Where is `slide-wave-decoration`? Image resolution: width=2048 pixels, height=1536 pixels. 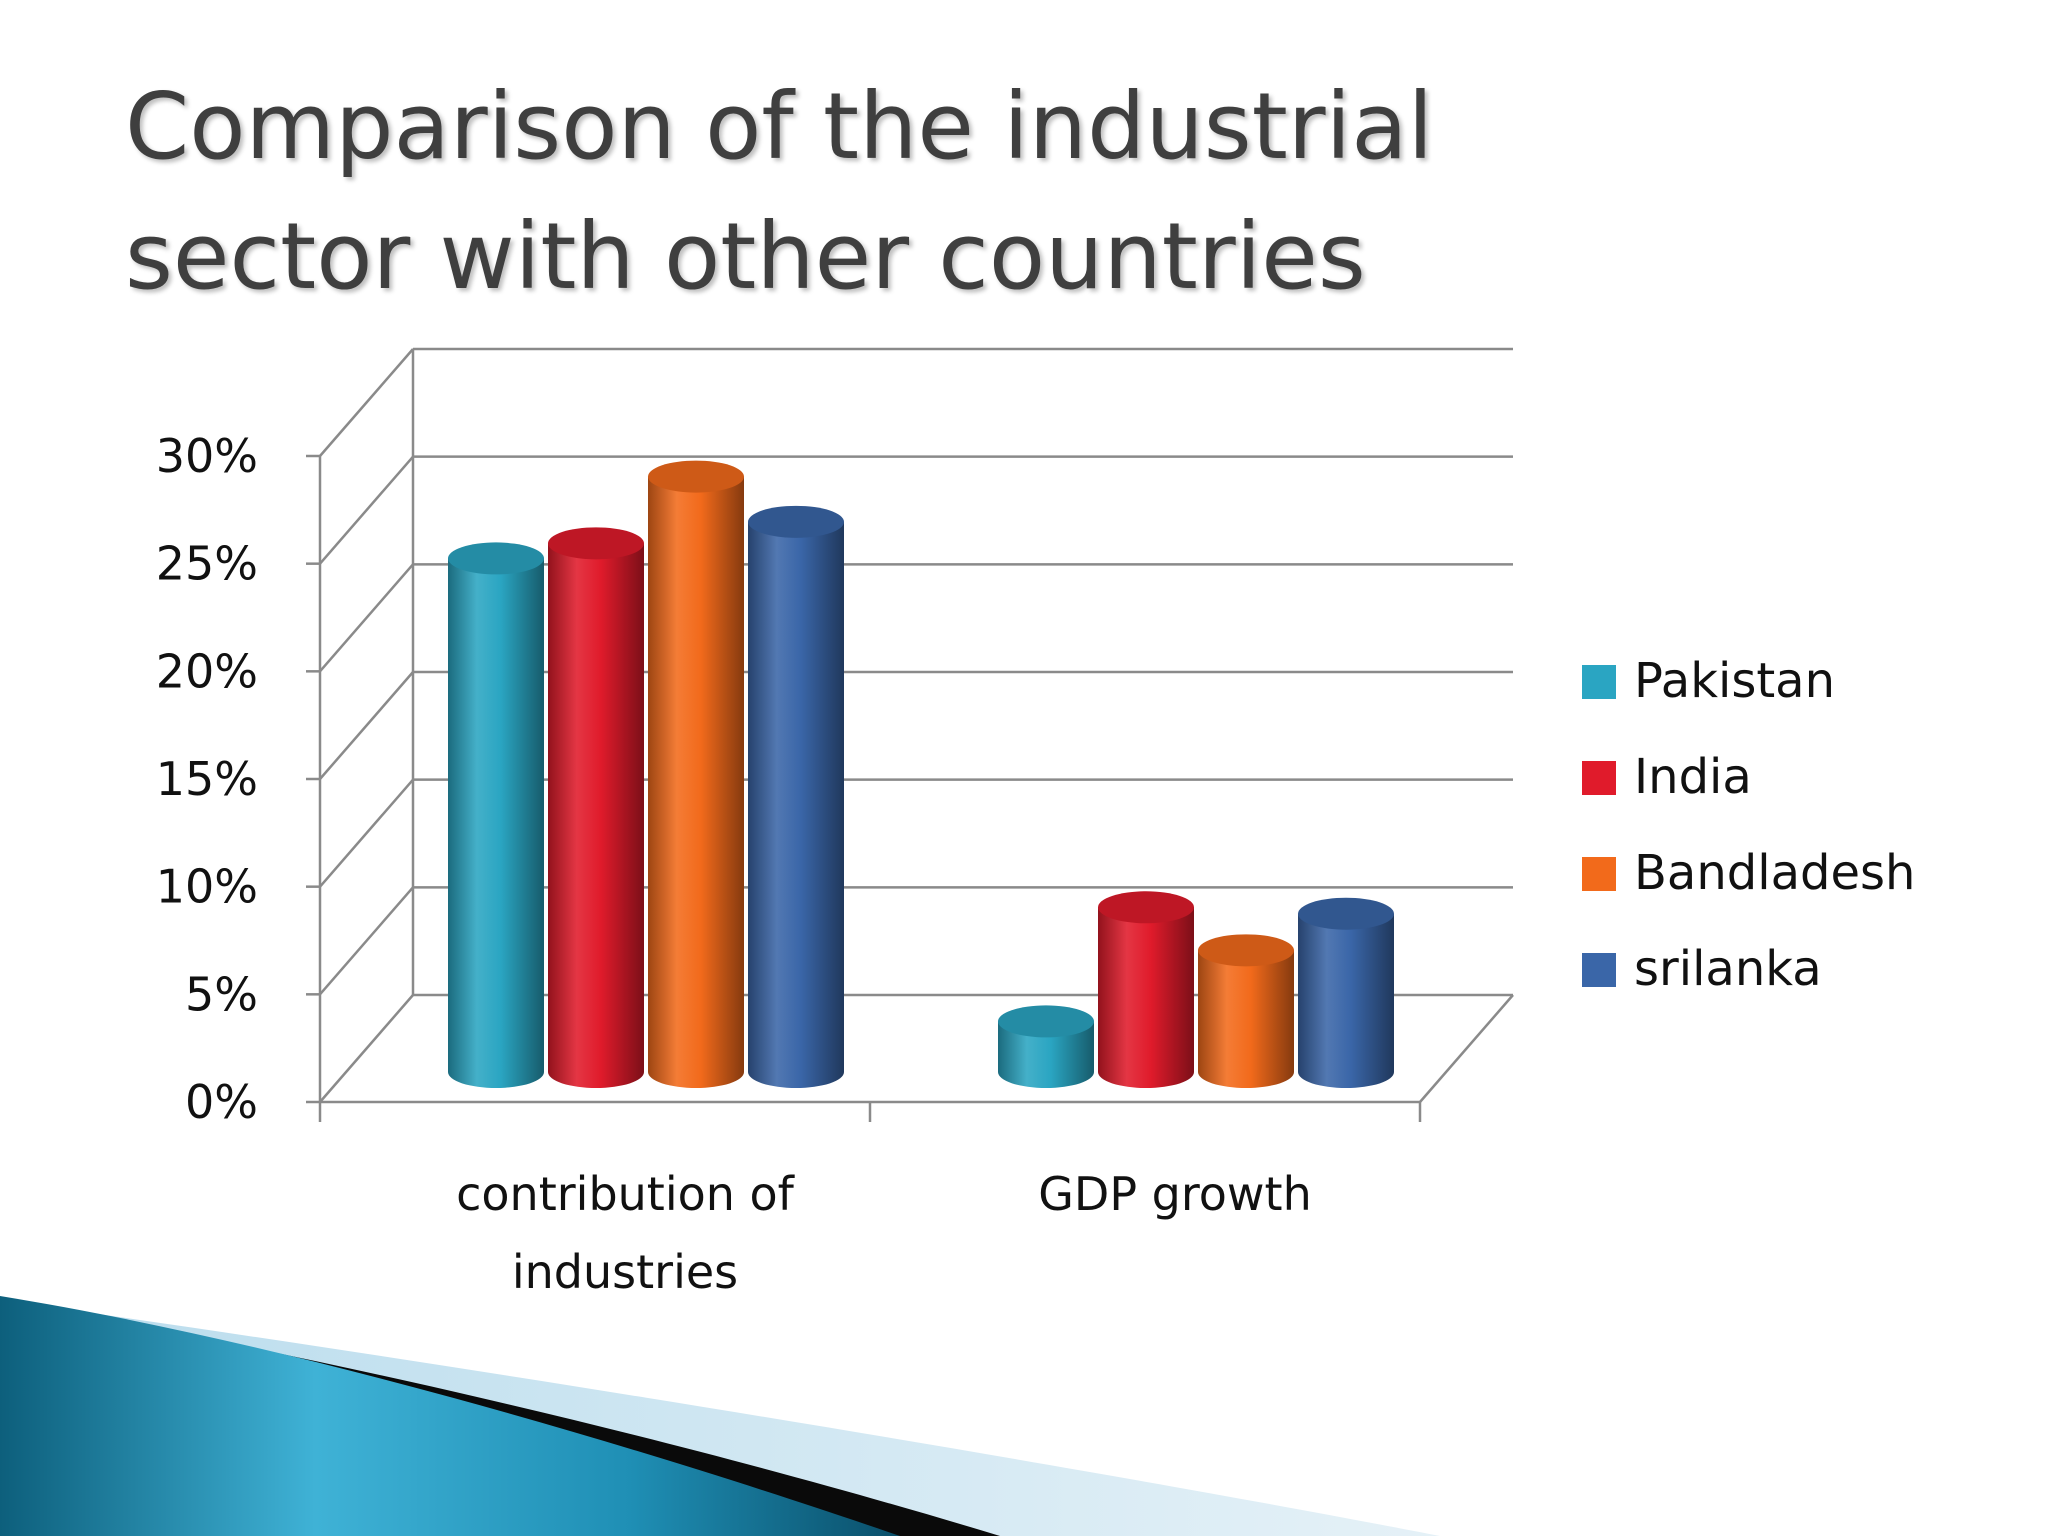
slide-wave-decoration is located at coordinates (720, 1416).